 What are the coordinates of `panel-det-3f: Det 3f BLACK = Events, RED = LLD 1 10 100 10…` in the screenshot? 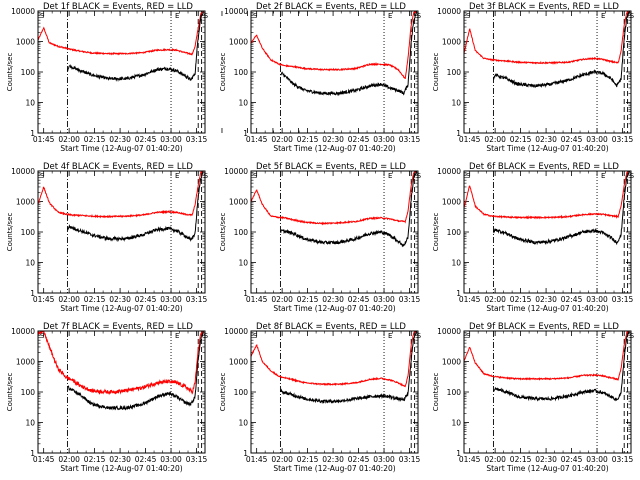 It's located at (533, 77).